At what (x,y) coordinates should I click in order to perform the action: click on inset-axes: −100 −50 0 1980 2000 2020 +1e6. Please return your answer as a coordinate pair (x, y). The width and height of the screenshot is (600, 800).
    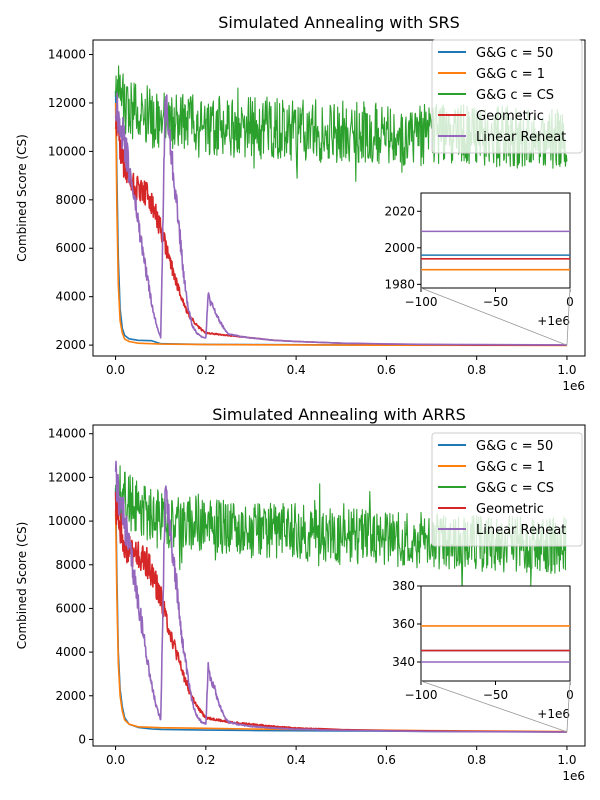
    Looking at the image, I should click on (479, 260).